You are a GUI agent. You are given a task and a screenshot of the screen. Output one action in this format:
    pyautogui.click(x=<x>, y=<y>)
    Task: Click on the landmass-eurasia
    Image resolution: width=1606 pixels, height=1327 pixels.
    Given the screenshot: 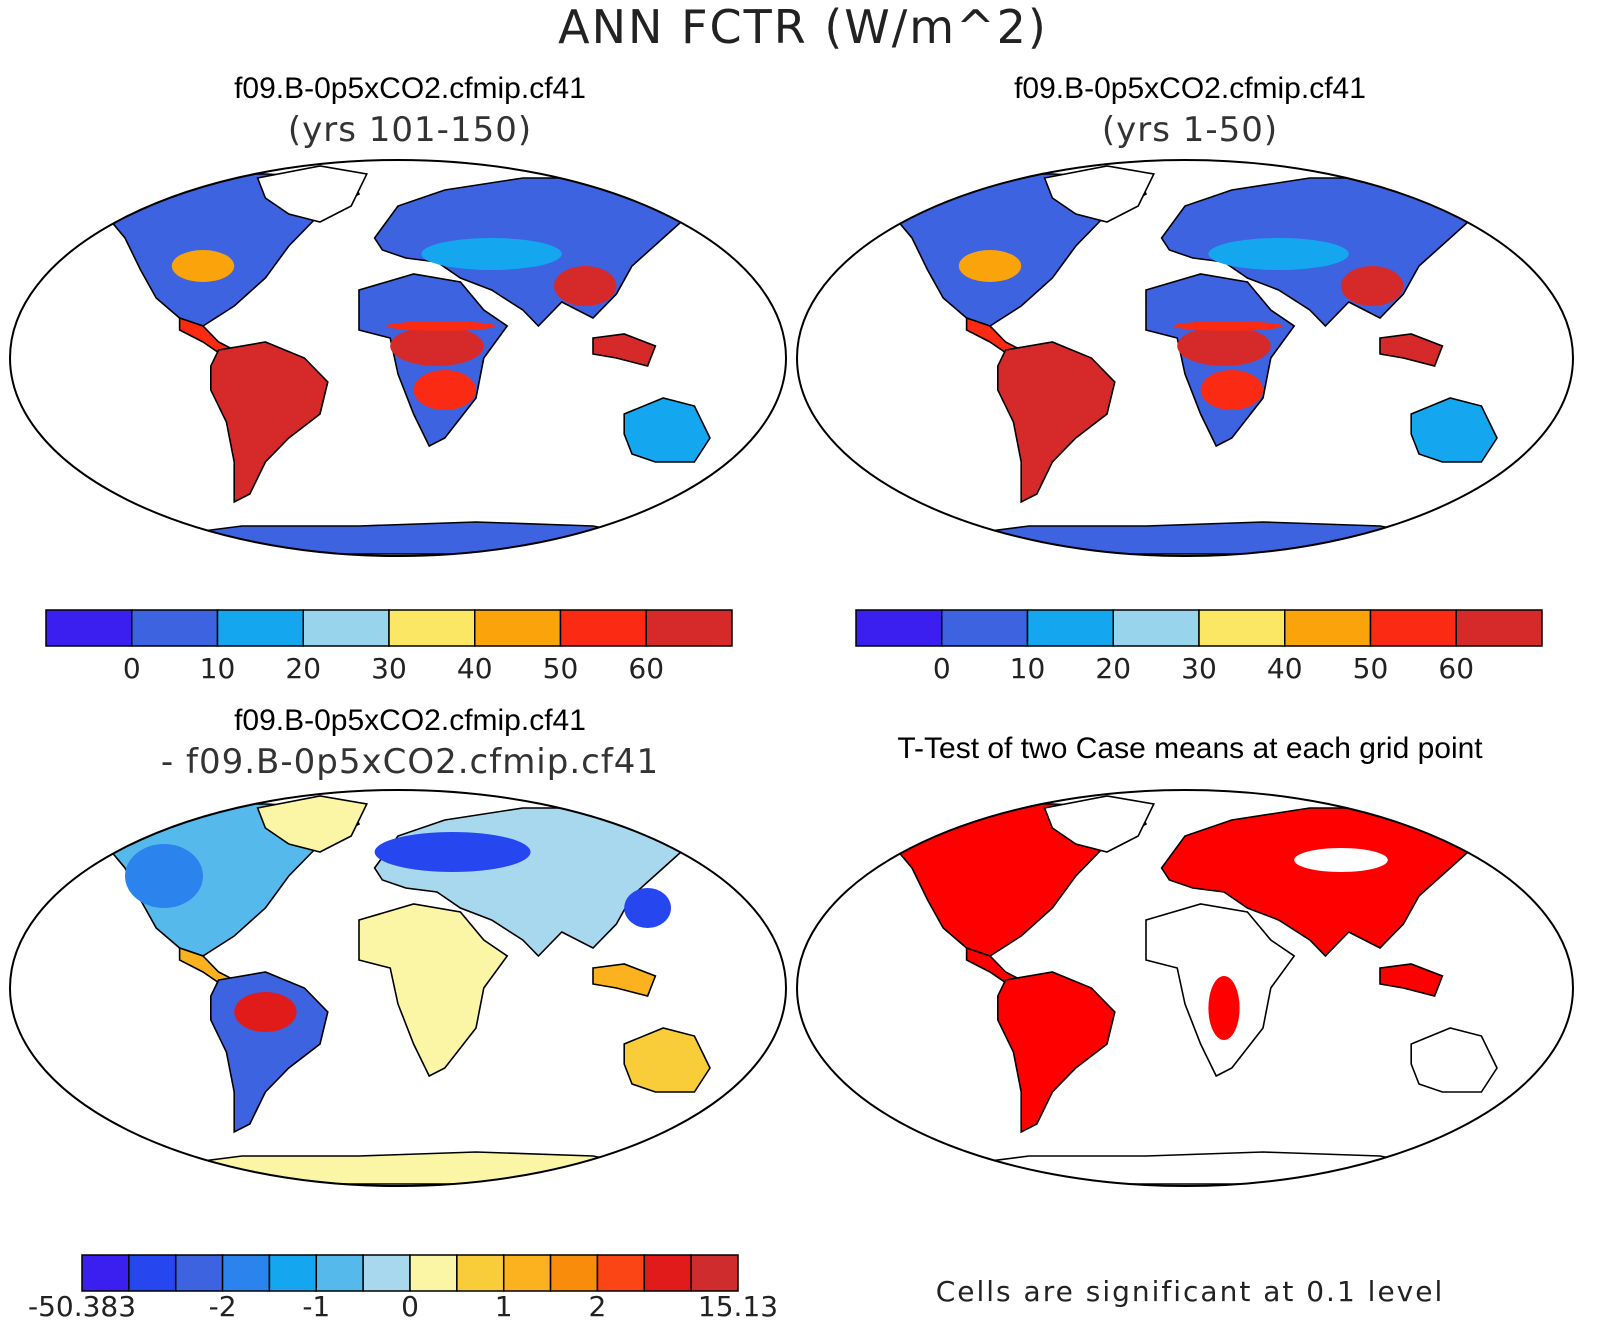 What is the action you would take?
    pyautogui.click(x=1321, y=882)
    